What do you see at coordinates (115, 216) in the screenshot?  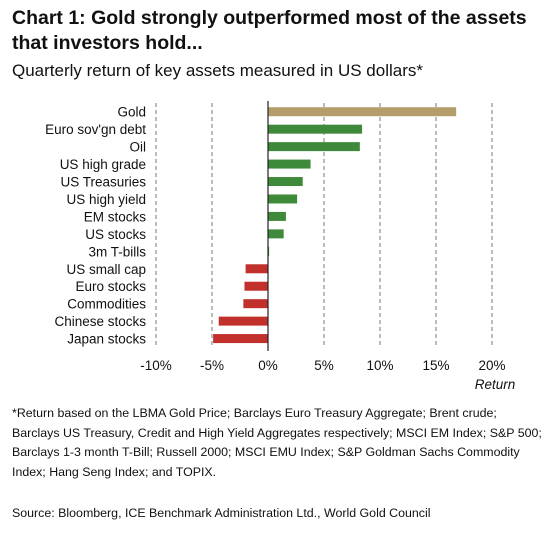 I see `category-label: EM stocks` at bounding box center [115, 216].